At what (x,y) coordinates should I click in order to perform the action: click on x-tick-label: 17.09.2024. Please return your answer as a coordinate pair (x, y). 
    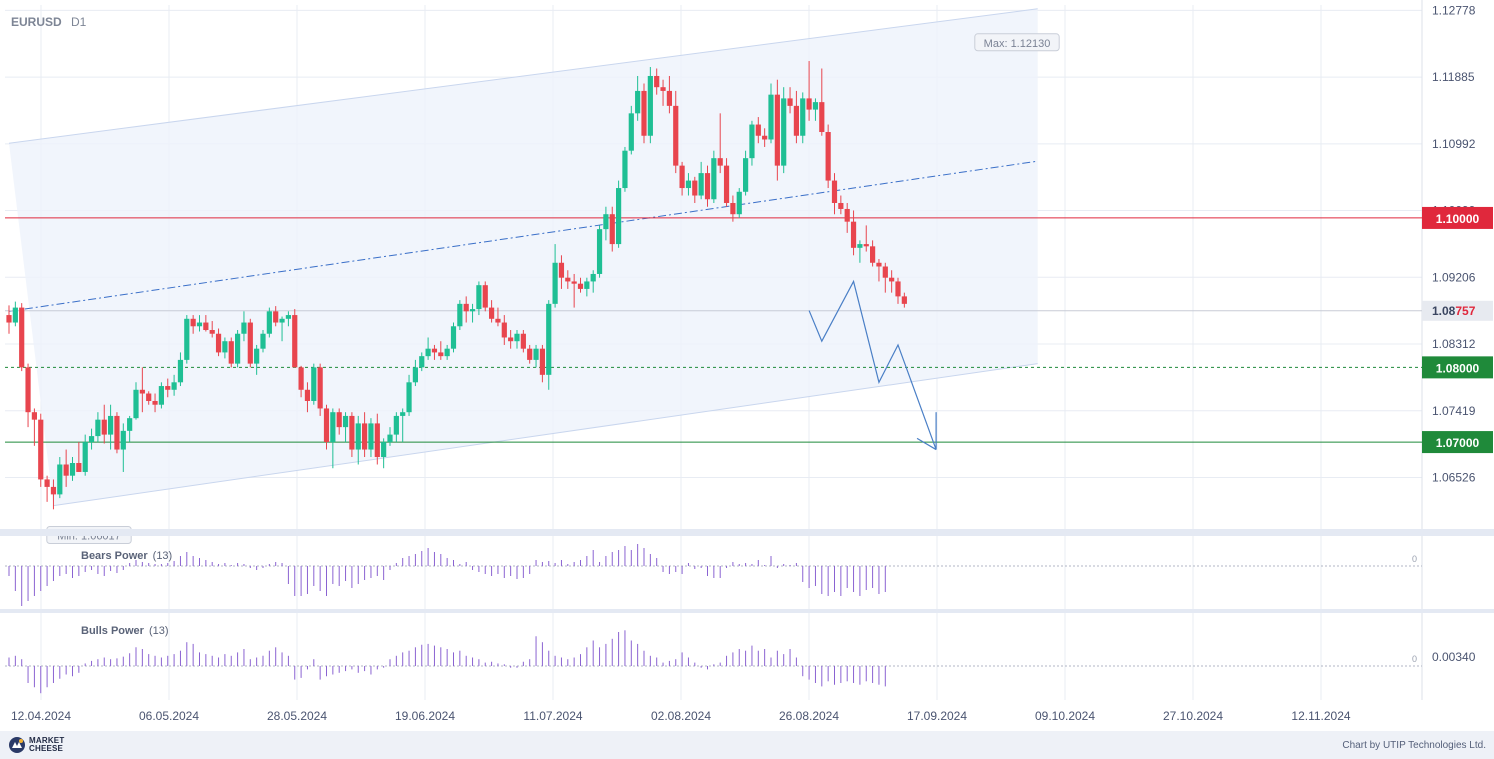
    Looking at the image, I should click on (937, 716).